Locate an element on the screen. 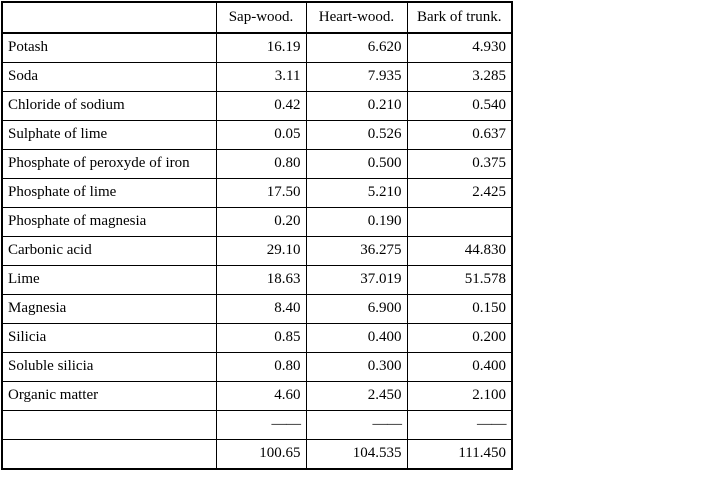 The image size is (726, 491). row-label: Phosphate of lime is located at coordinates (109, 192).